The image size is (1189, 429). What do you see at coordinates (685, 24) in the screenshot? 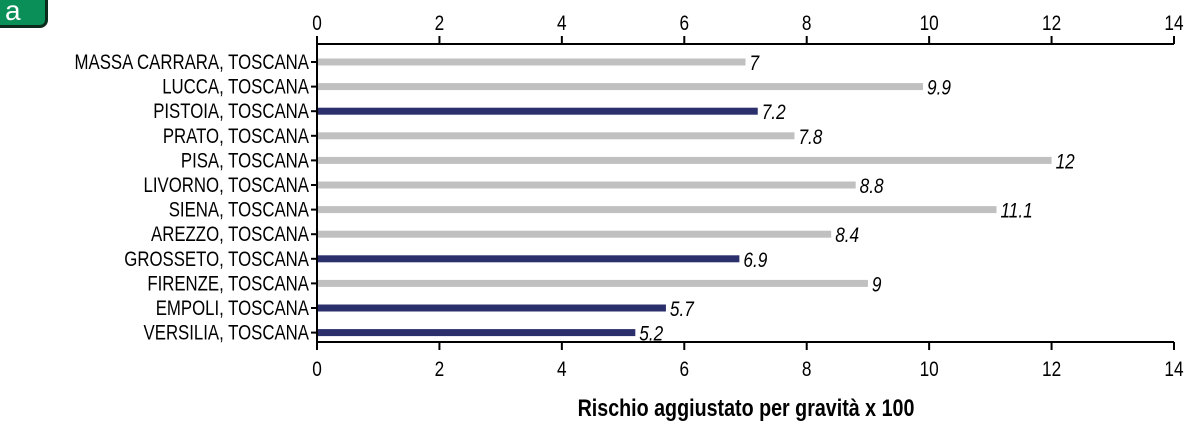
I see `top-tick-label: 6` at bounding box center [685, 24].